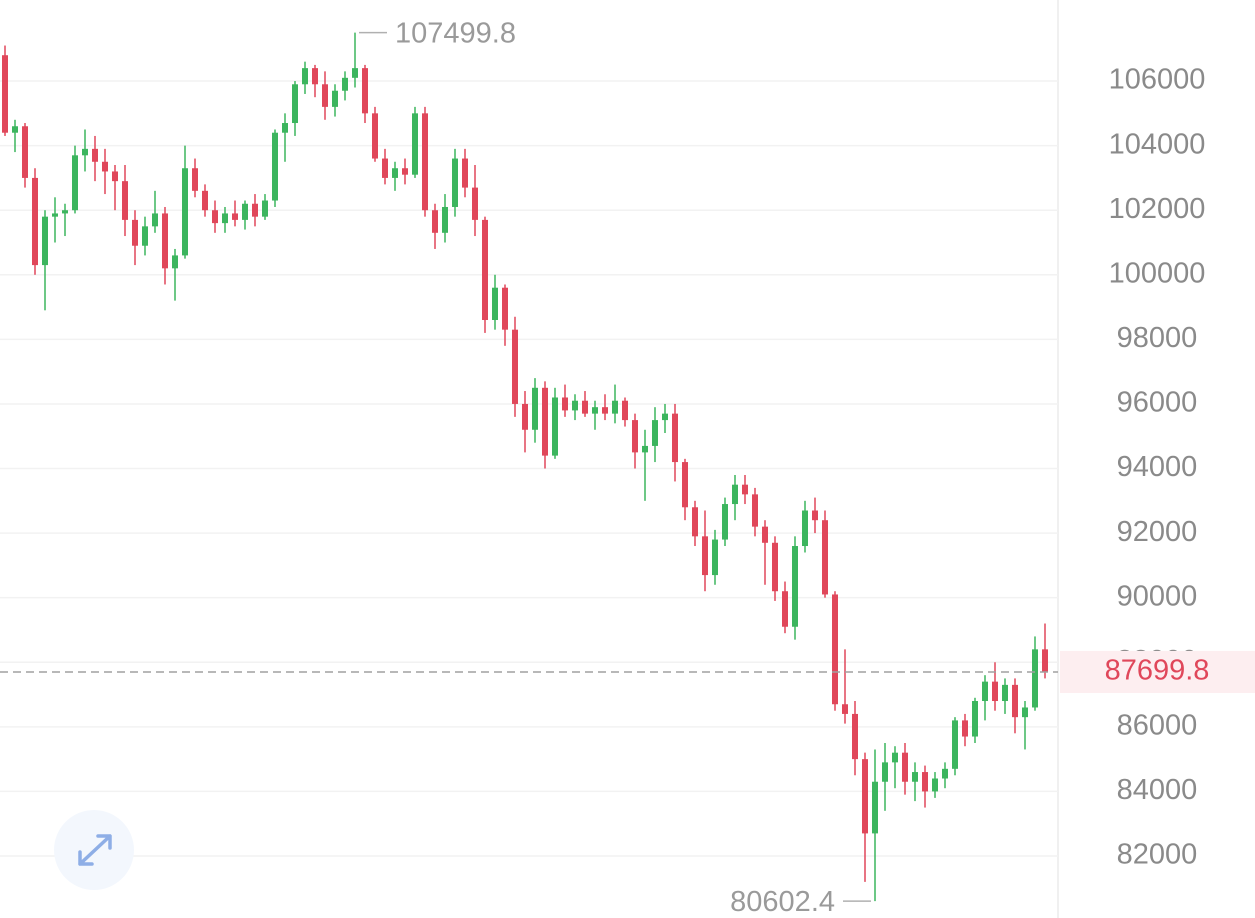 This screenshot has width=1255, height=918. I want to click on y-tick-label: 84000, so click(1157, 790).